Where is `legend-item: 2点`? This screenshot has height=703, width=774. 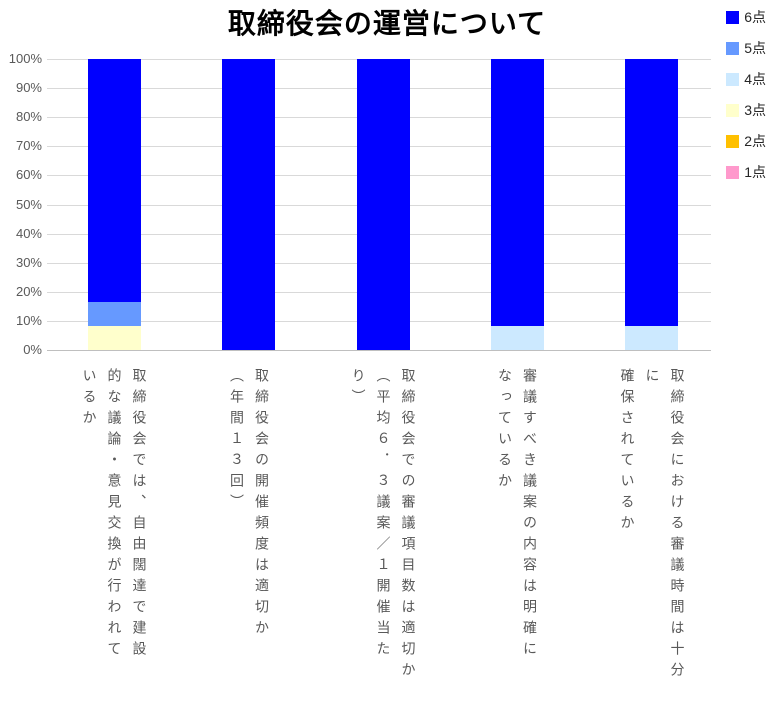 legend-item: 2点 is located at coordinates (746, 141).